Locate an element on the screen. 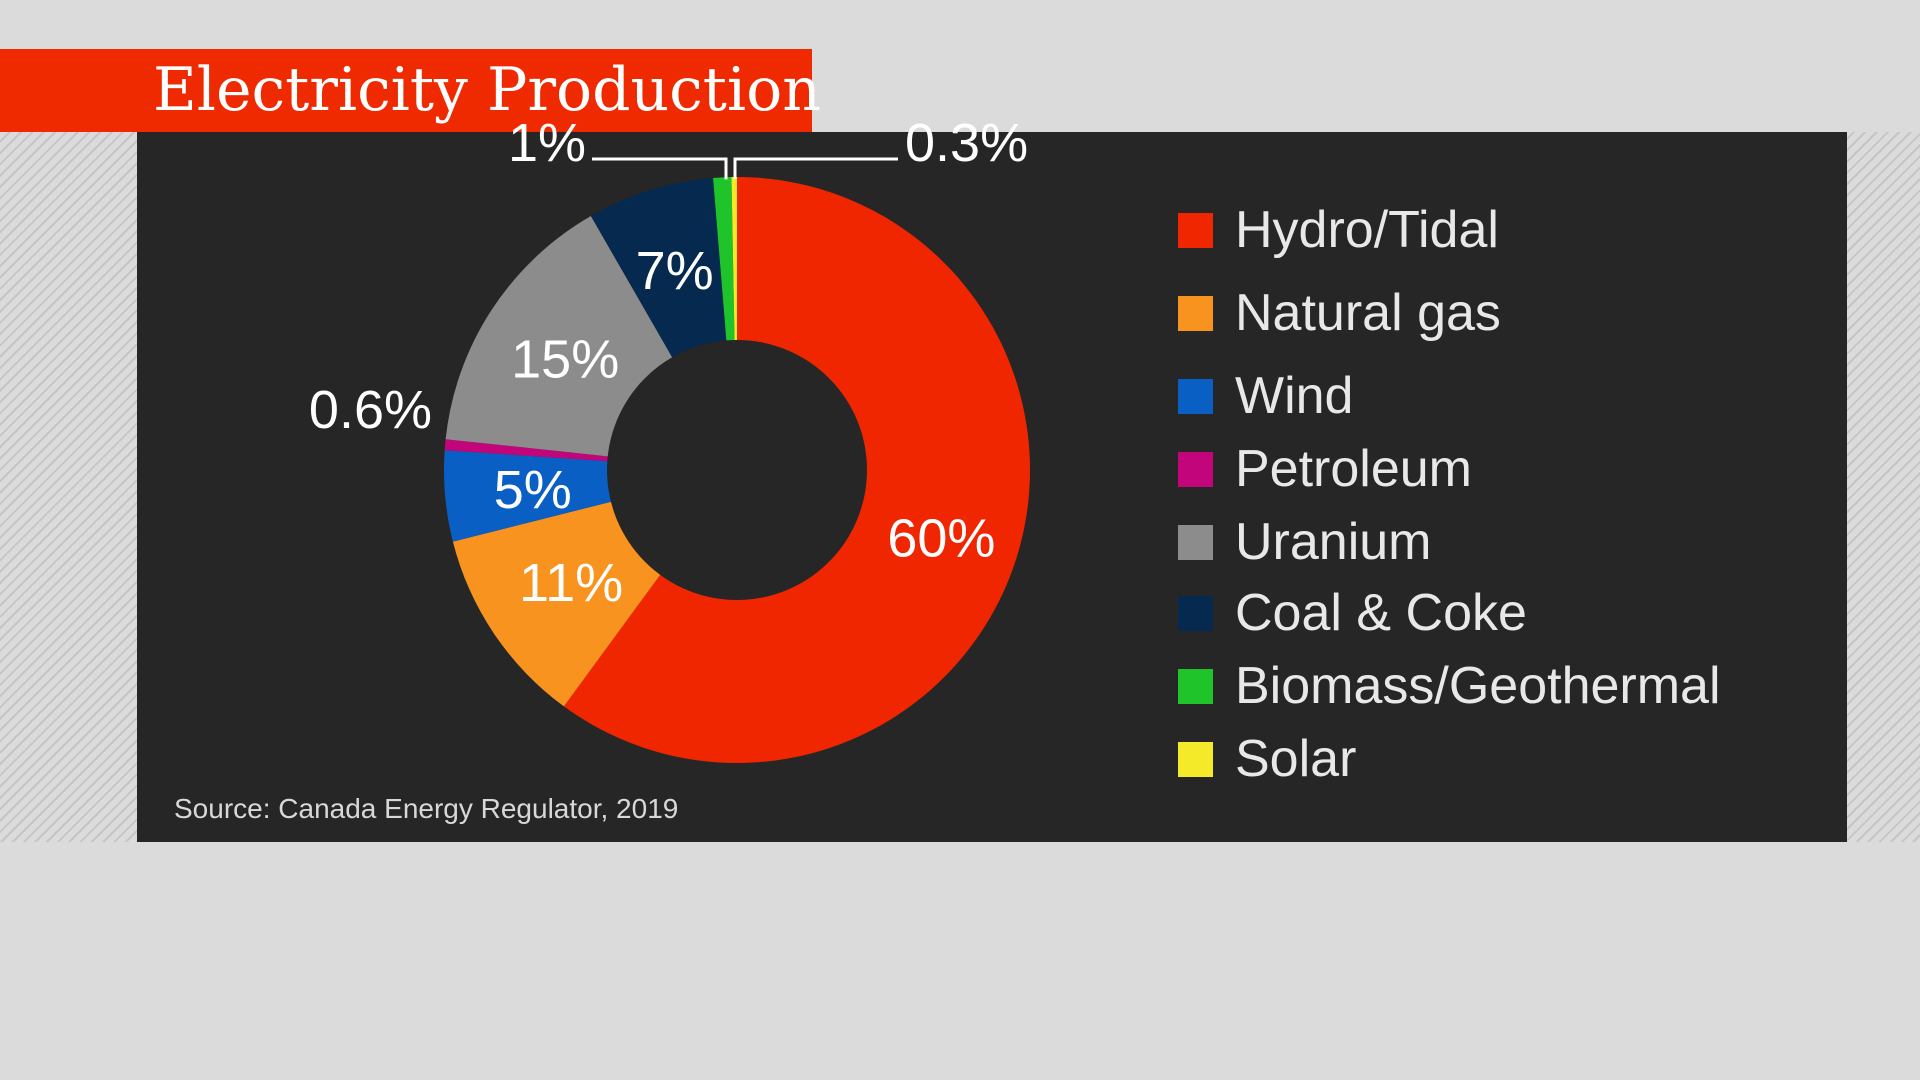  legend-item-petroleum: Petroleum is located at coordinates (1478, 466).